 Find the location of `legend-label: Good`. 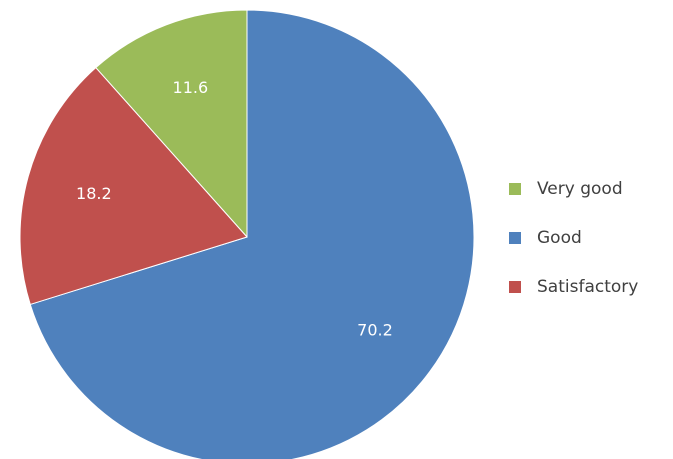

legend-label: Good is located at coordinates (559, 238).